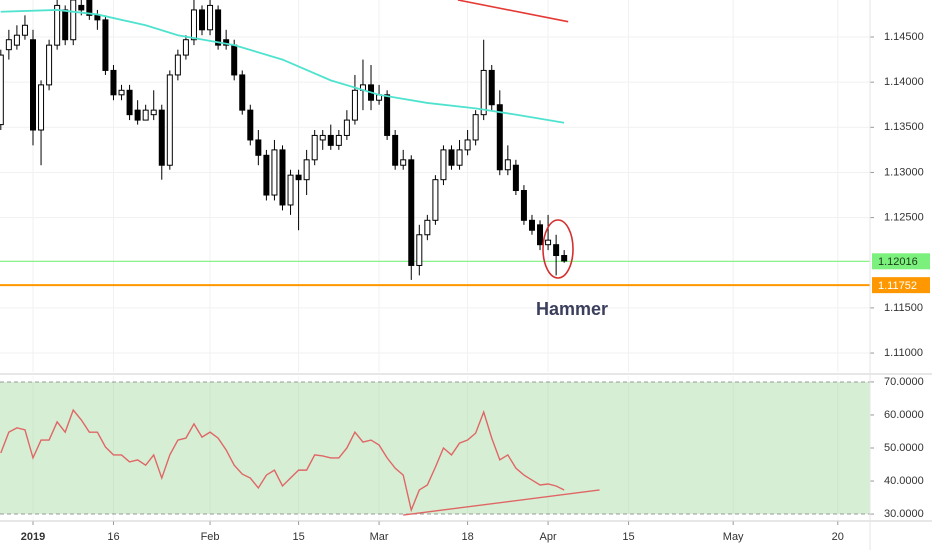 The image size is (932, 550). What do you see at coordinates (897, 286) in the screenshot?
I see `price-label: 1.11752` at bounding box center [897, 286].